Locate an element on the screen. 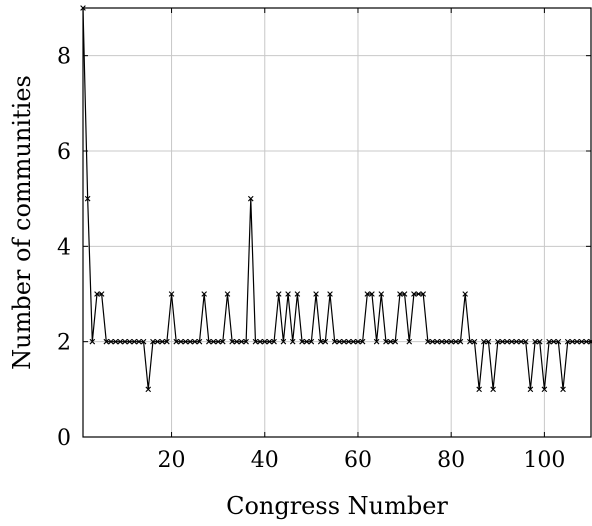 Image resolution: width=592 pixels, height=526 pixels. x-tick-label: 100 is located at coordinates (544, 460).